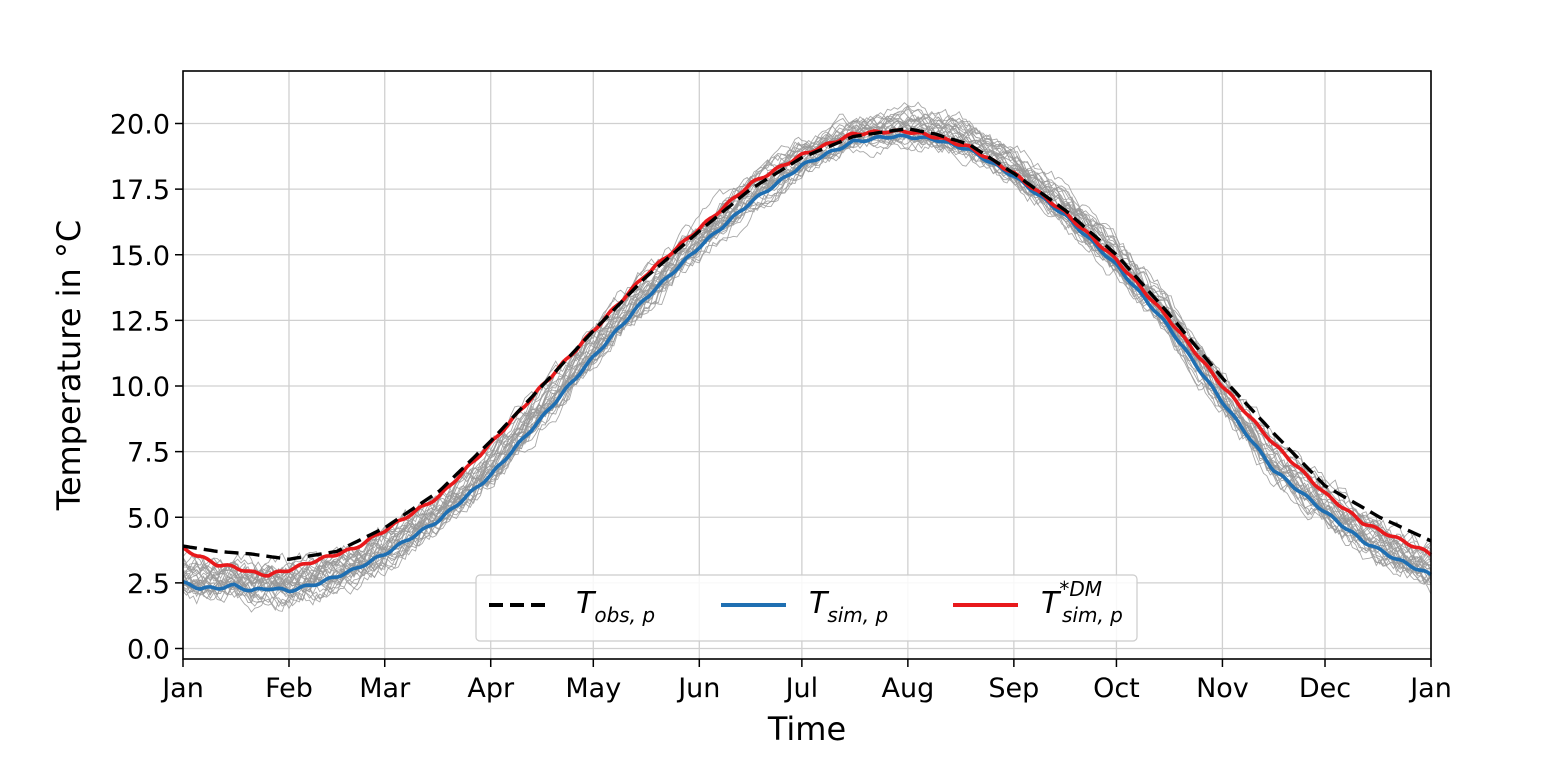 This screenshot has width=1544, height=779. Describe the element at coordinates (801, 688) in the screenshot. I see `x-tick-label: Jul` at that location.